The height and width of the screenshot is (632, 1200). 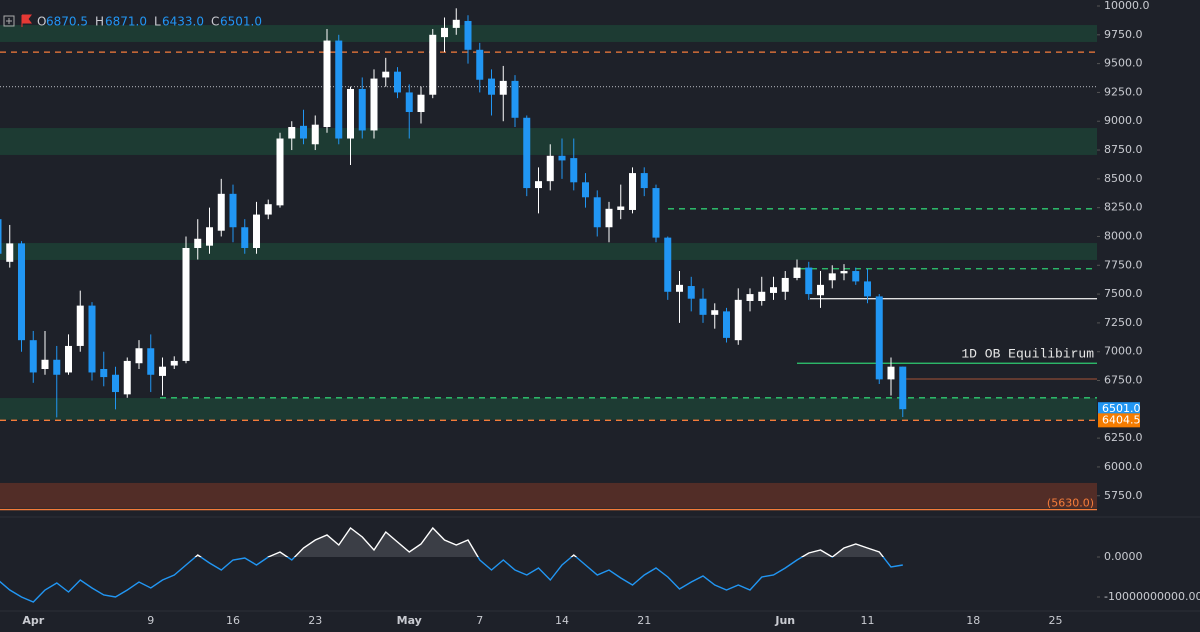 What do you see at coordinates (1127, 6) in the screenshot?
I see `y-tick-label: 10000.0` at bounding box center [1127, 6].